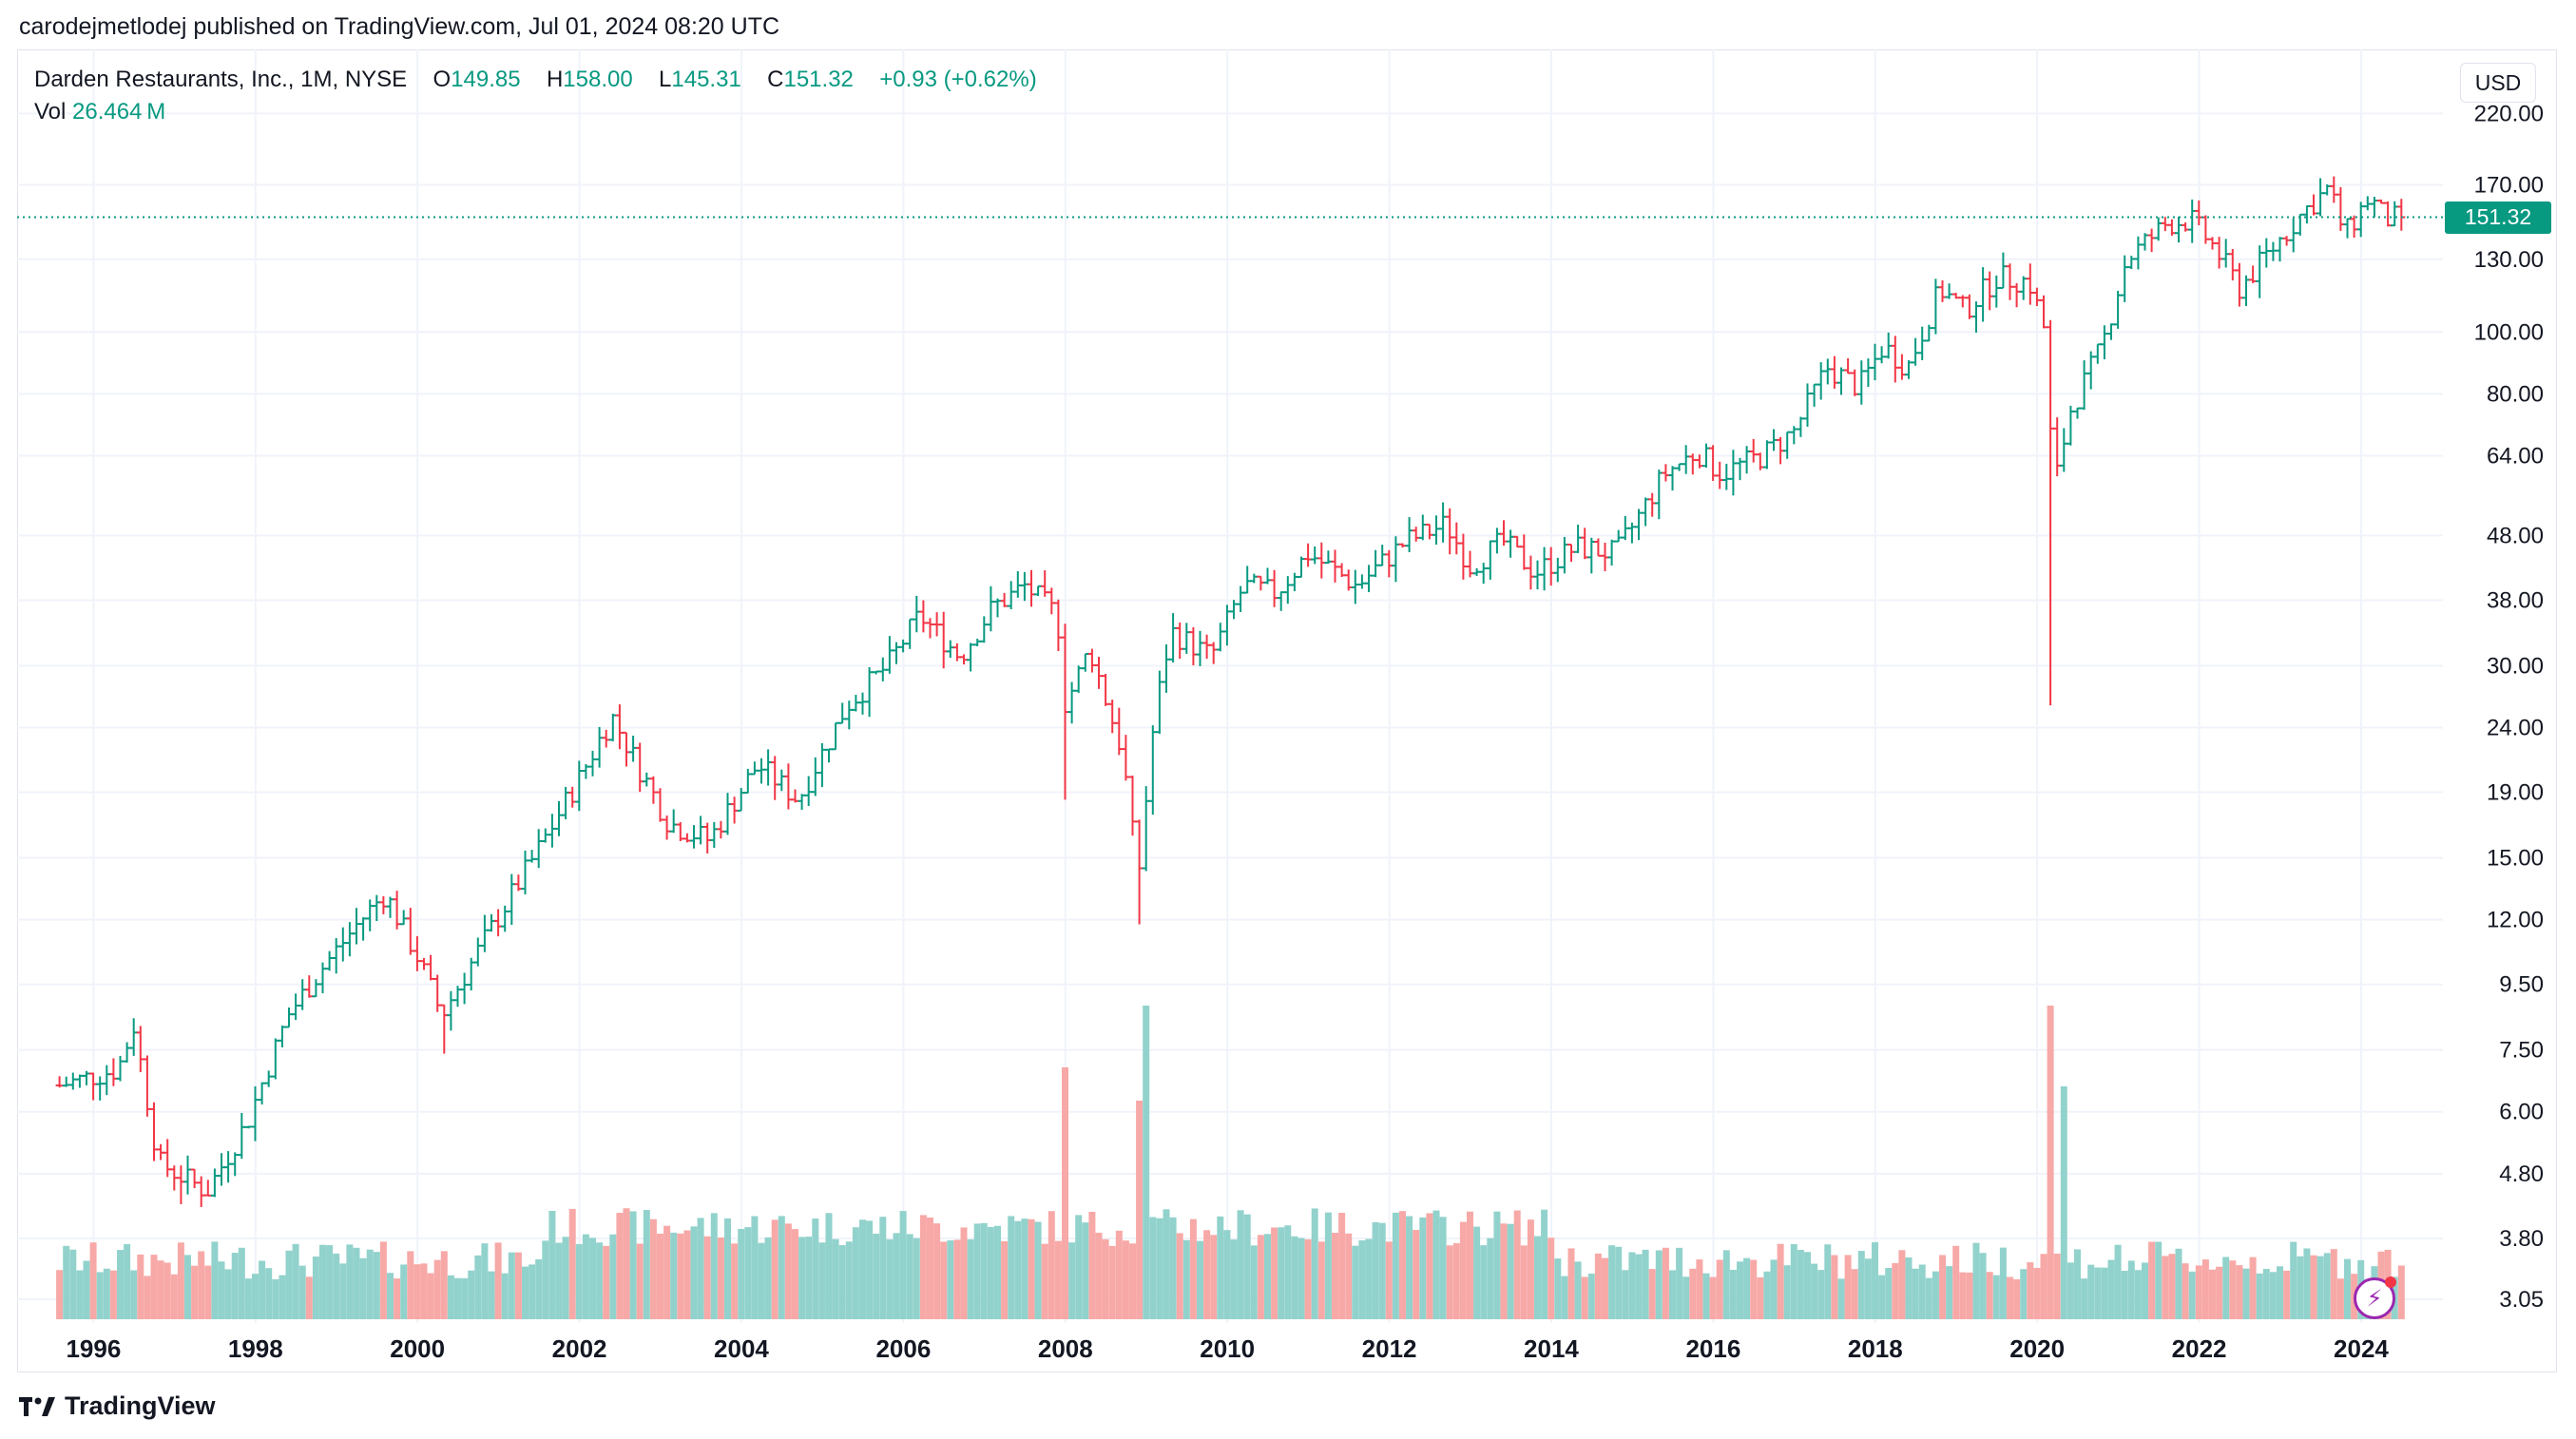 This screenshot has height=1439, width=2576. Describe the element at coordinates (119, 112) in the screenshot. I see `vol-value: 26.464 M` at that location.